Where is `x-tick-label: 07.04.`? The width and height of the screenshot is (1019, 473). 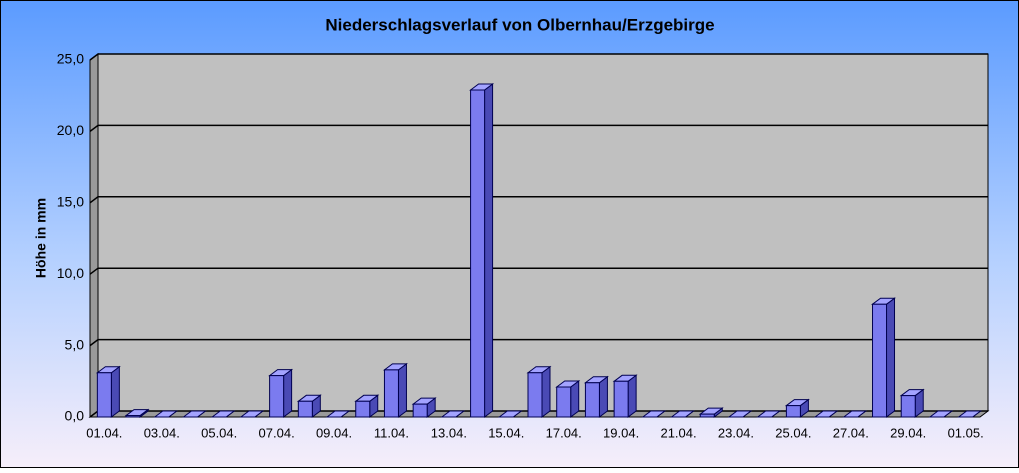
x-tick-label: 07.04. is located at coordinates (277, 432).